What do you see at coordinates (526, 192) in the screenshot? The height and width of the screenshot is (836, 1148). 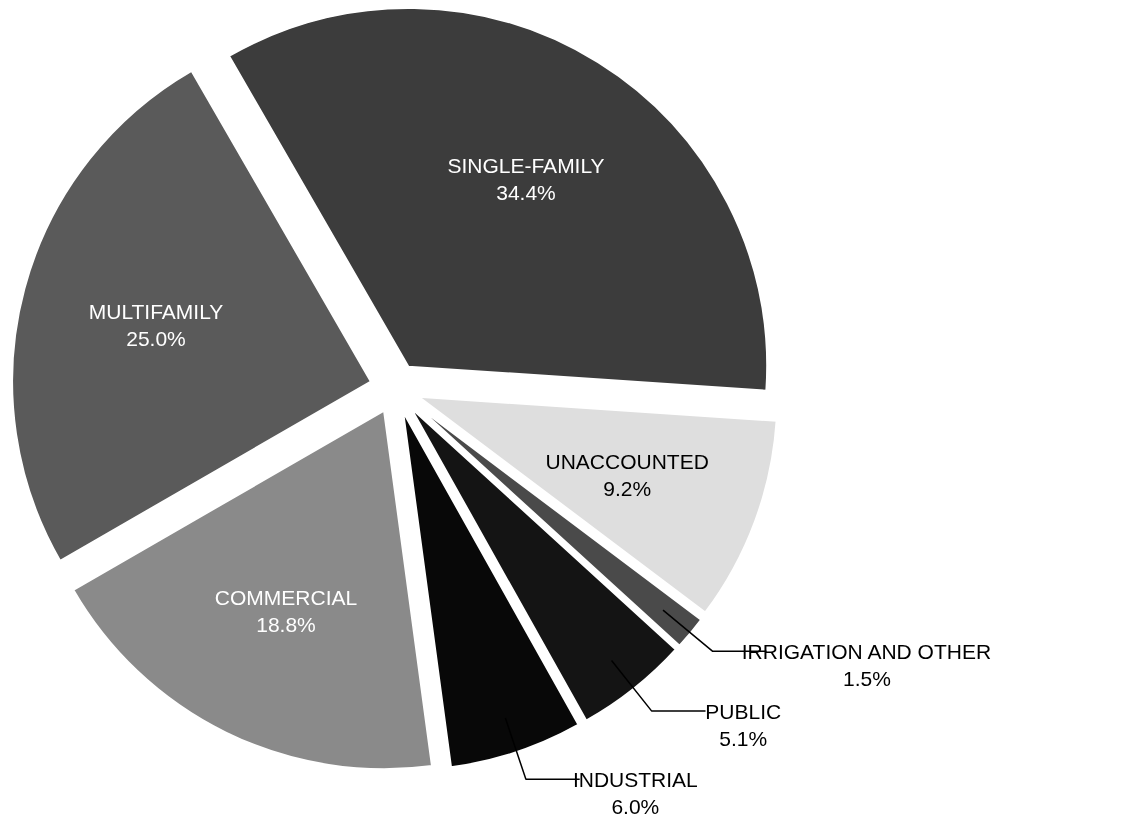 I see `data-label: 34.4%` at bounding box center [526, 192].